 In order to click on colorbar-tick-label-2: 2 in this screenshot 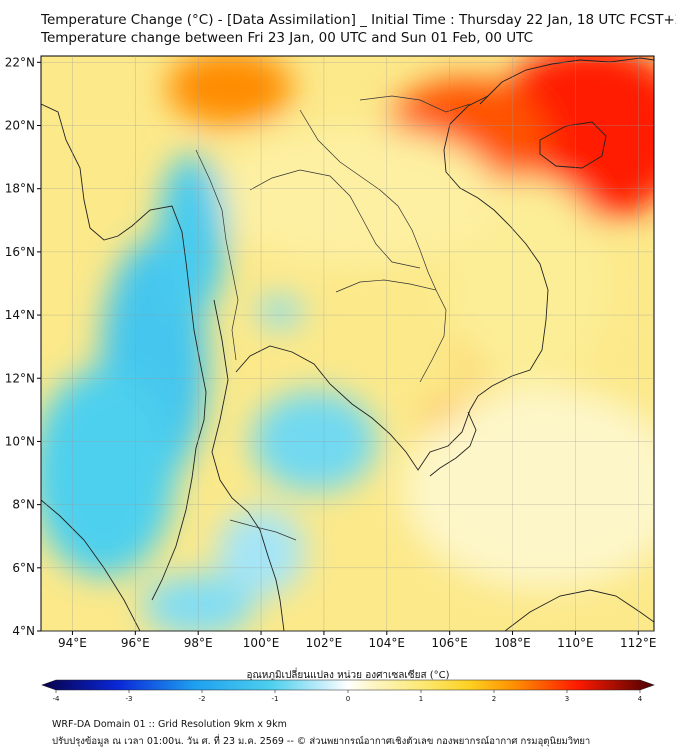, I will do `click(494, 699)`.